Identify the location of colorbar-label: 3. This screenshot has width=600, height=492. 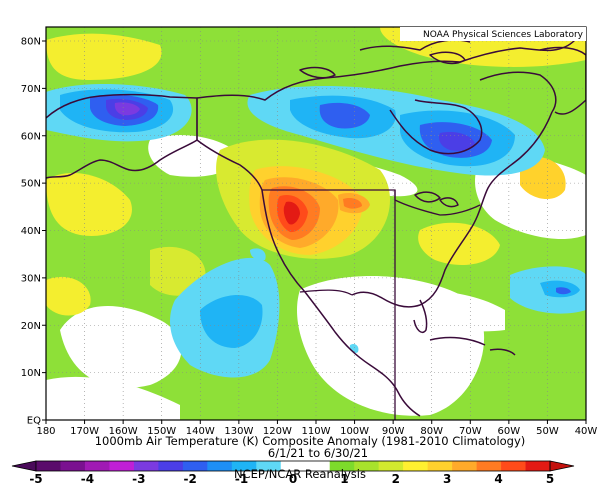
(447, 479).